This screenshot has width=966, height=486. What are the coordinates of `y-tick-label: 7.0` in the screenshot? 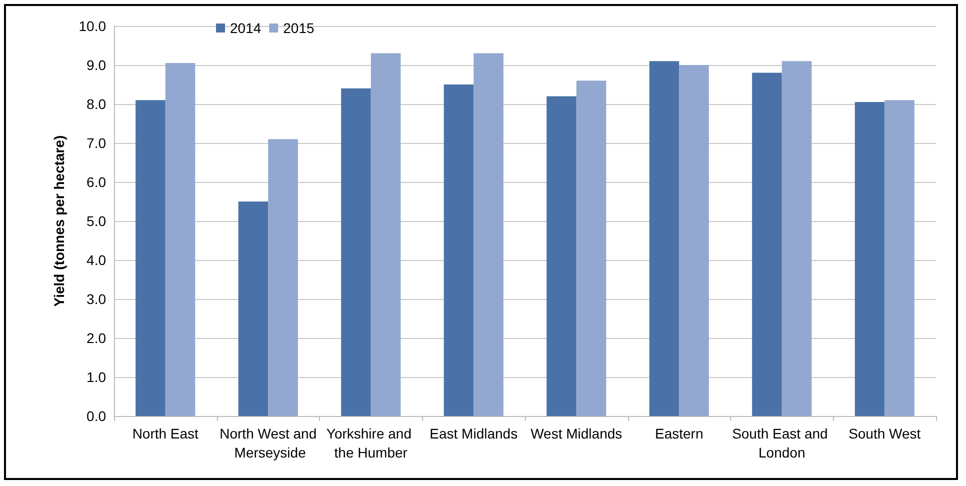 It's located at (96, 143).